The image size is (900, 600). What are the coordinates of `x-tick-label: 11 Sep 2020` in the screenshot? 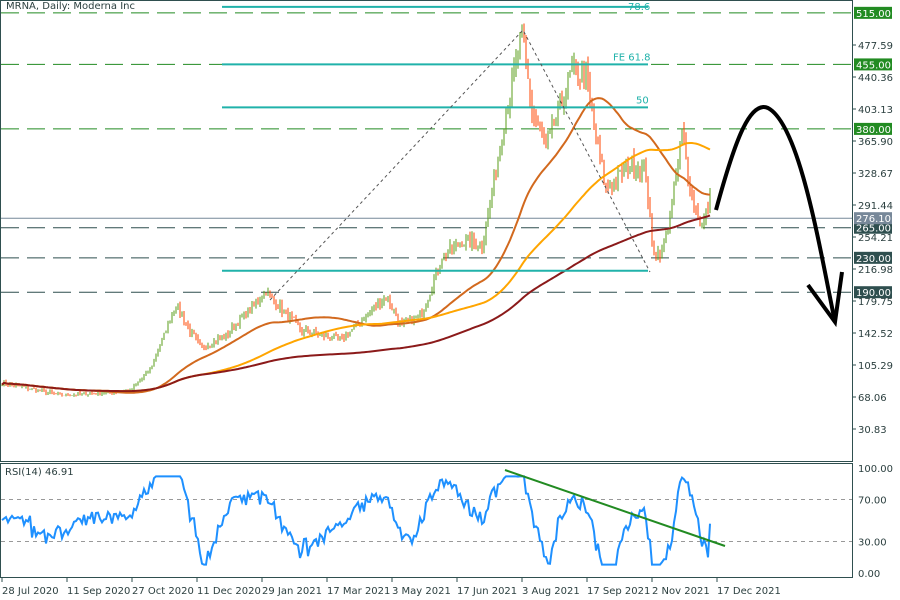 It's located at (98, 591).